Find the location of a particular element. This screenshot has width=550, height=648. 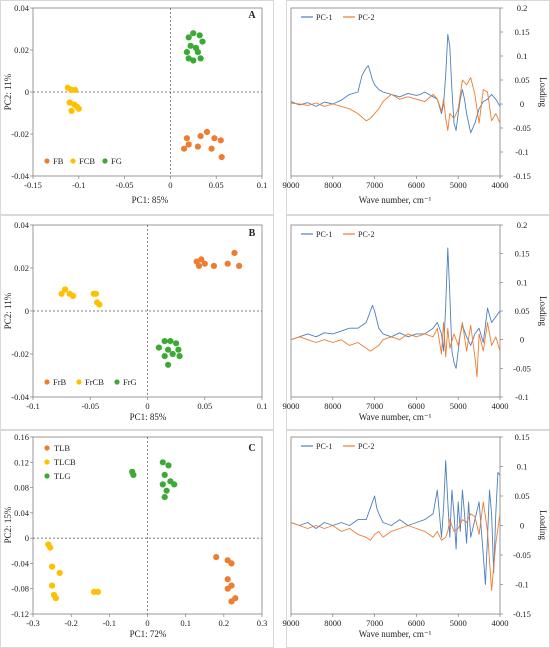

y-tick-label: -0.08 is located at coordinates (20, 589).